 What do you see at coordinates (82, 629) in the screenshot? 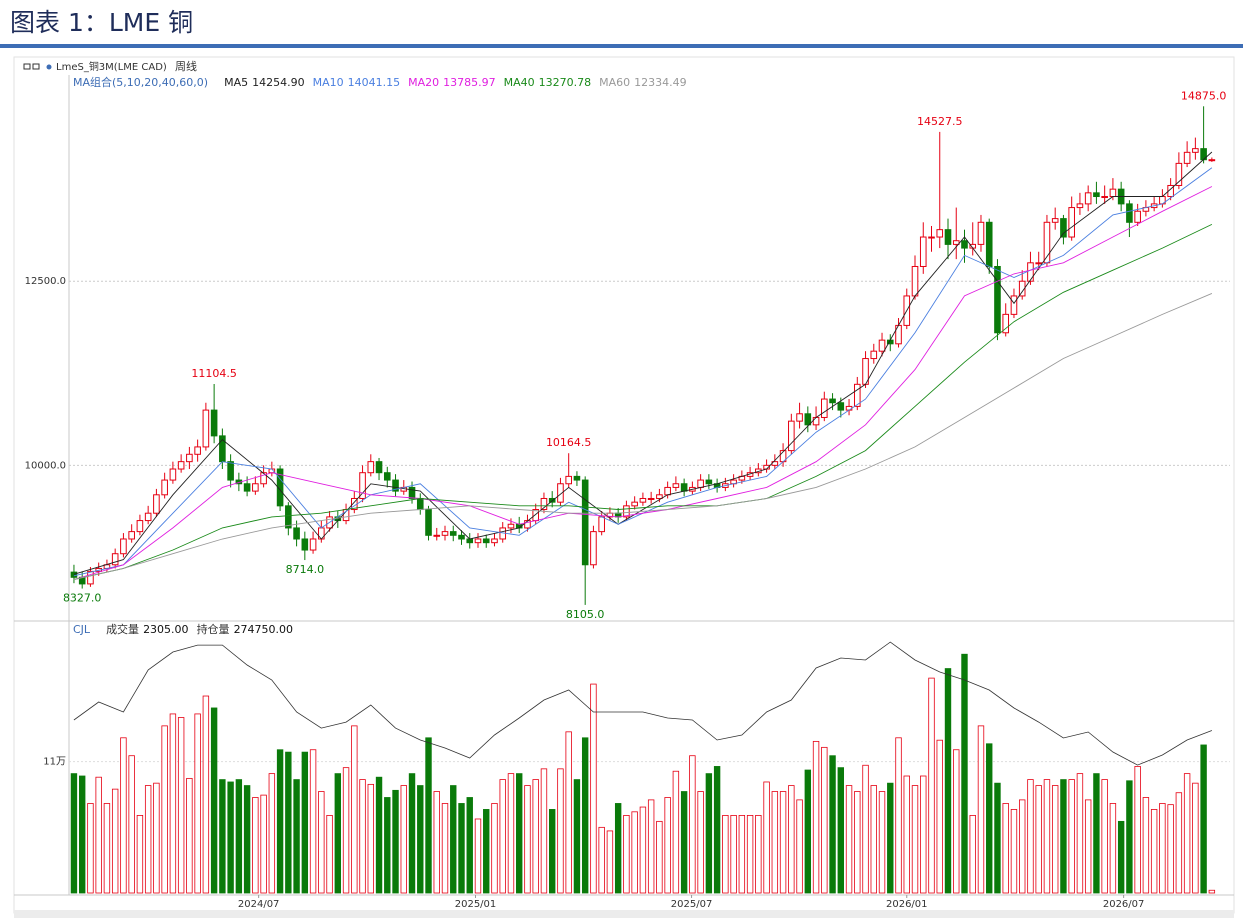
I see `indicator: CJL` at bounding box center [82, 629].